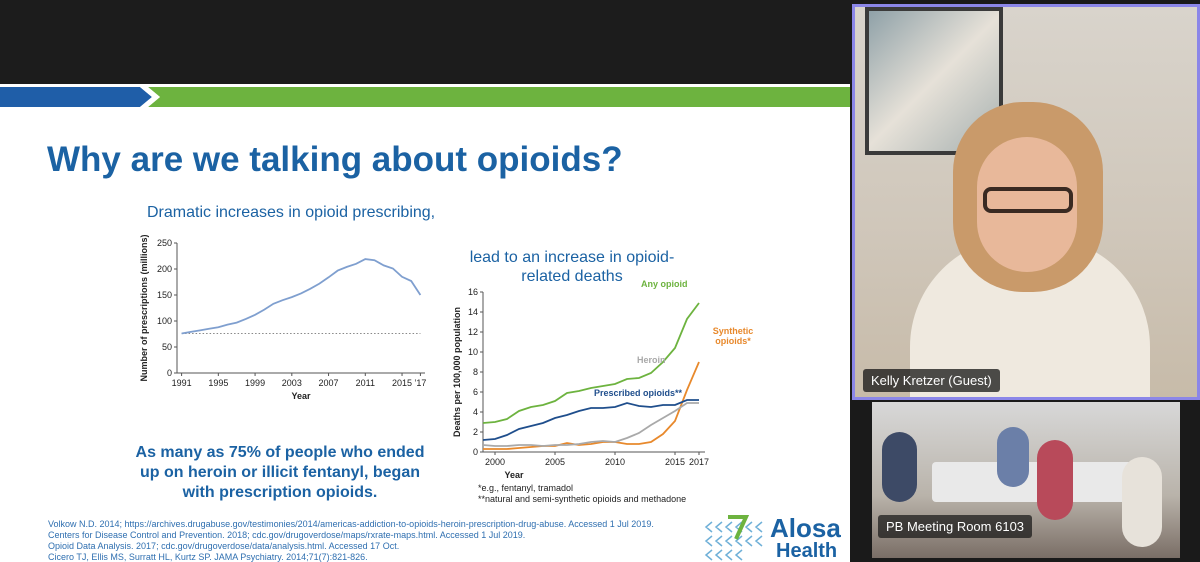  Describe the element at coordinates (473, 352) in the screenshot. I see `y-tick-label: 10` at that location.